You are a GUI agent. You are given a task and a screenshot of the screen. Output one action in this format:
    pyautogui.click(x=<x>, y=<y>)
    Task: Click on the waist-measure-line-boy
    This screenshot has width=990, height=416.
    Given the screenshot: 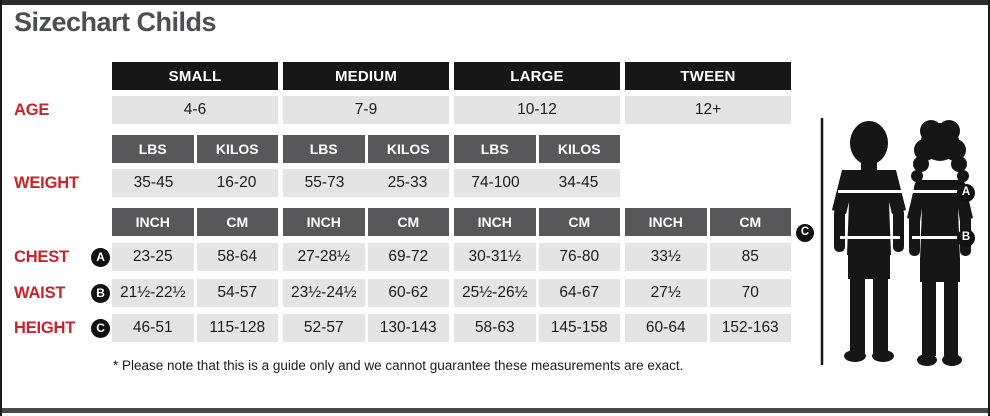 What is the action you would take?
    pyautogui.click(x=870, y=237)
    